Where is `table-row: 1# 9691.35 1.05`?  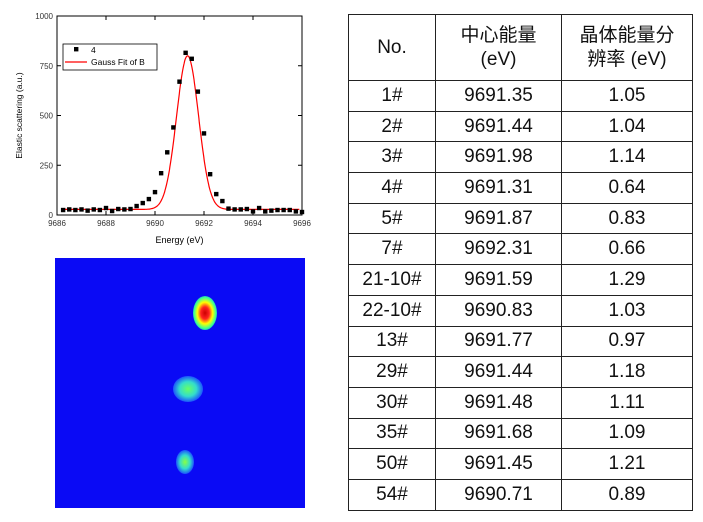 table-row: 1# 9691.35 1.05 is located at coordinates (520, 96).